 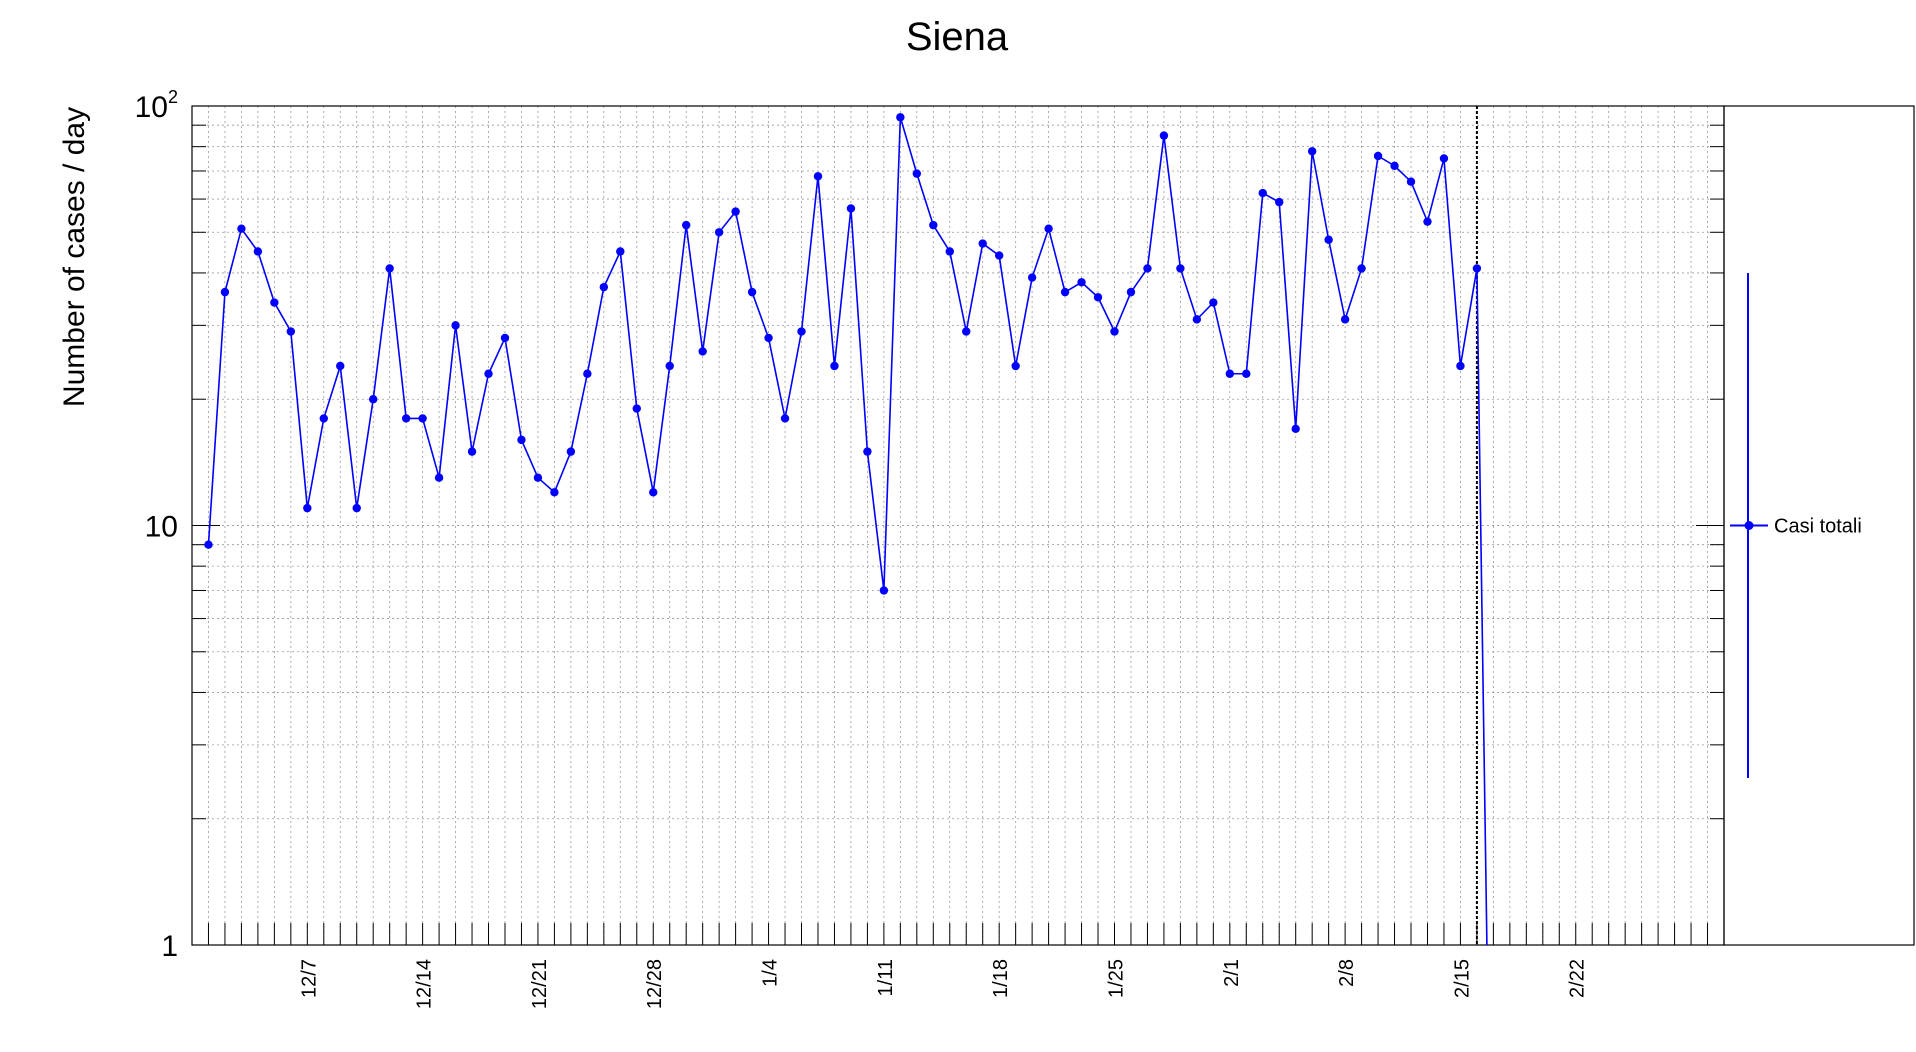 I want to click on legend-frame, so click(x=1819, y=525).